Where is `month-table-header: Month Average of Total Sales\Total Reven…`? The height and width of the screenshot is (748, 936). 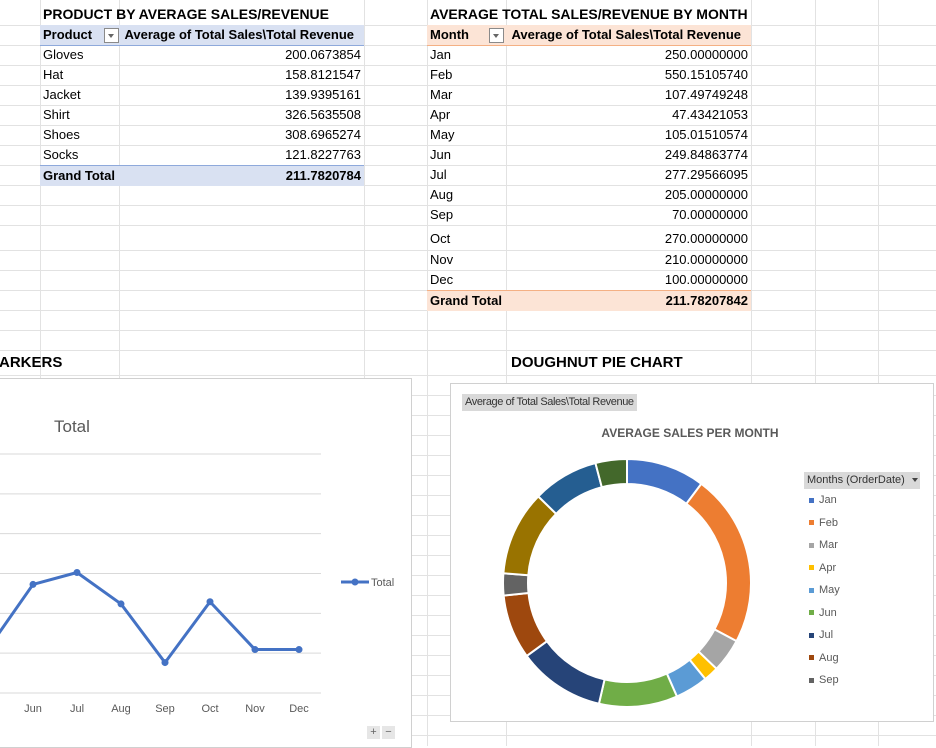
month-table-header: Month Average of Total Sales\Total Reven… is located at coordinates (589, 35).